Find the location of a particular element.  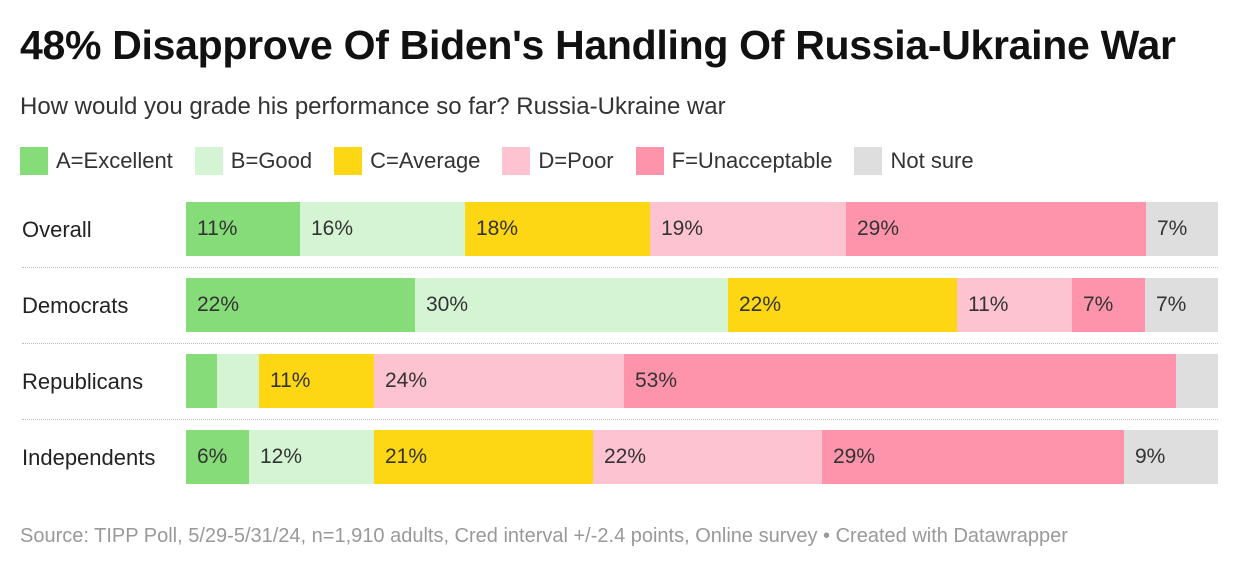

bar-segment-independents-a-excellent is located at coordinates (217, 457).